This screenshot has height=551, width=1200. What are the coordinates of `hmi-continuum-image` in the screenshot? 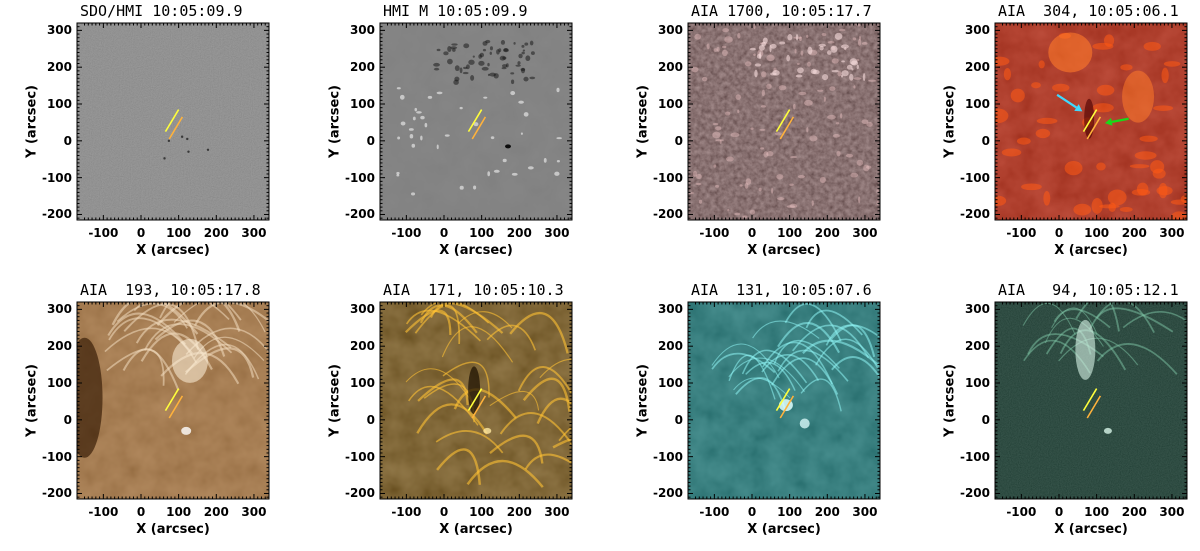 It's located at (173, 121).